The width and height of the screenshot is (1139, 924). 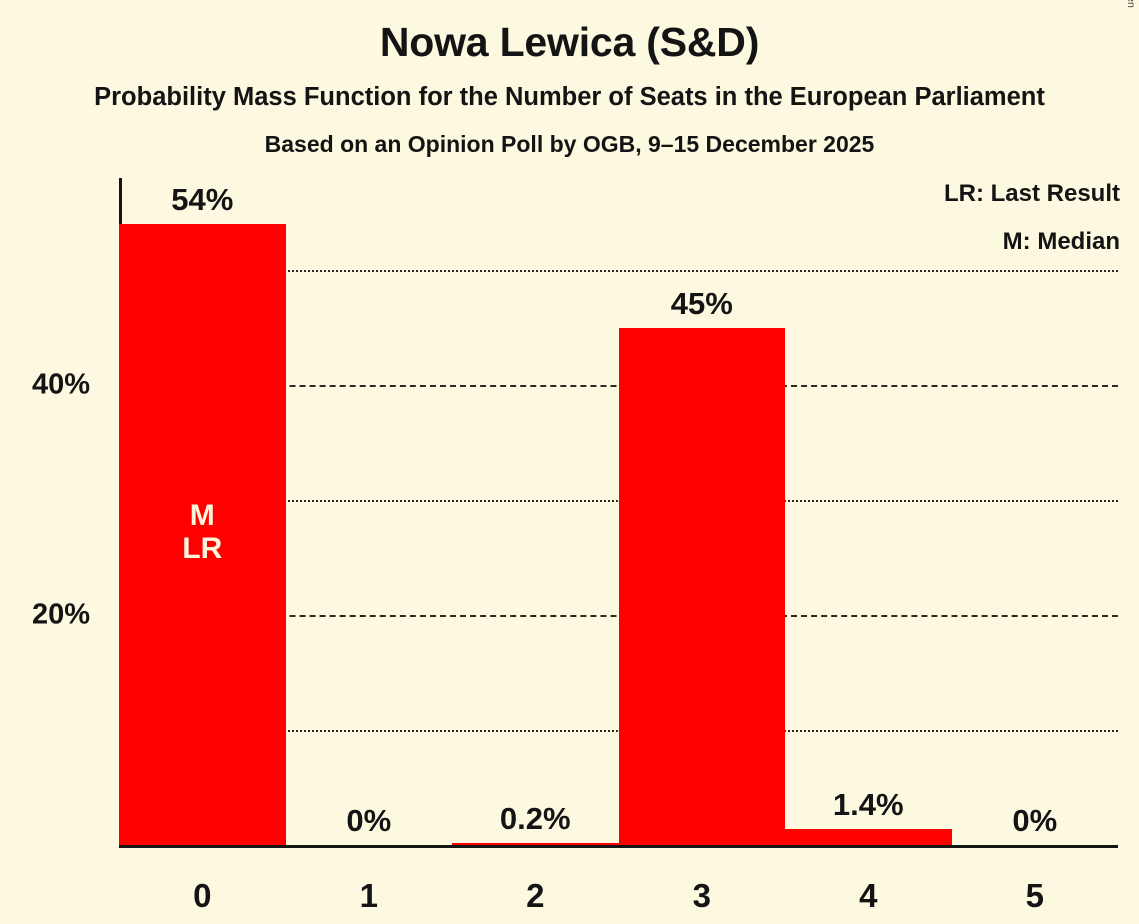 What do you see at coordinates (1131, 4) in the screenshot?
I see `copyright-notice: © 2025 Filip van Laenen` at bounding box center [1131, 4].